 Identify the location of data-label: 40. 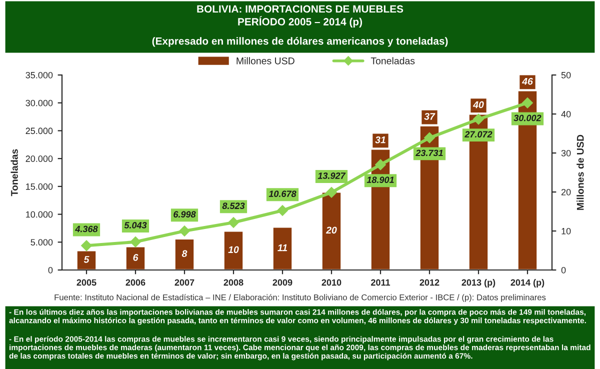
(478, 104).